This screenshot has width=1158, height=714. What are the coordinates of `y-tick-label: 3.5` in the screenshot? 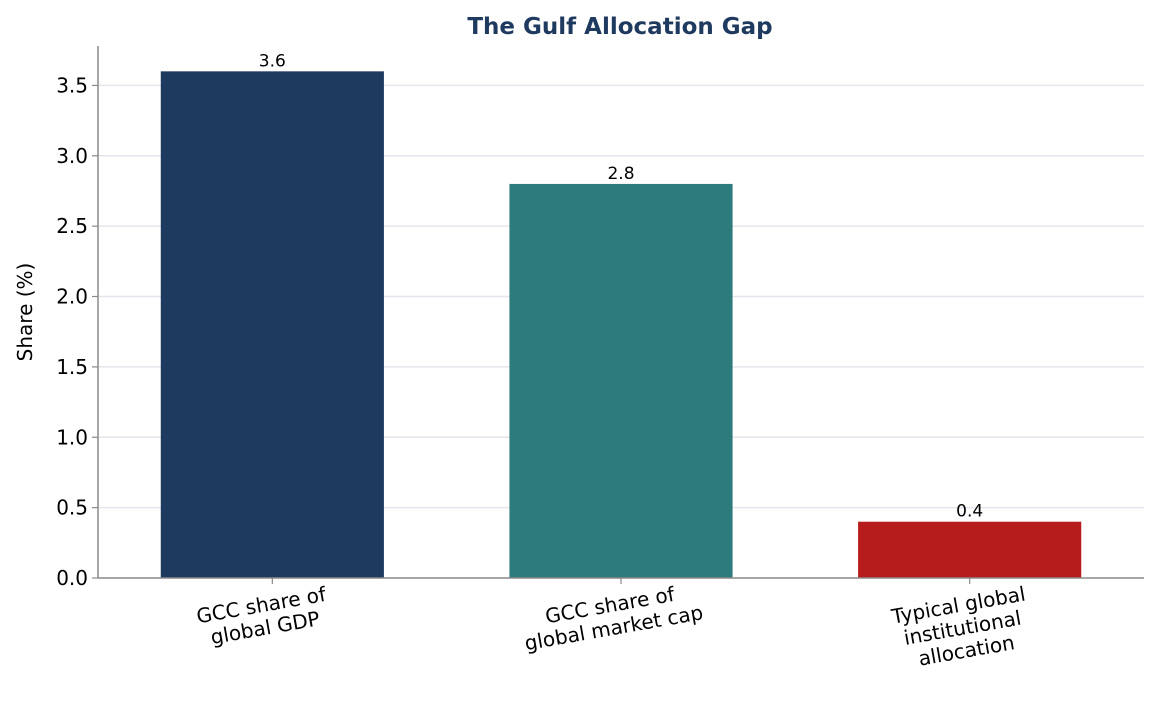 It's located at (72, 85).